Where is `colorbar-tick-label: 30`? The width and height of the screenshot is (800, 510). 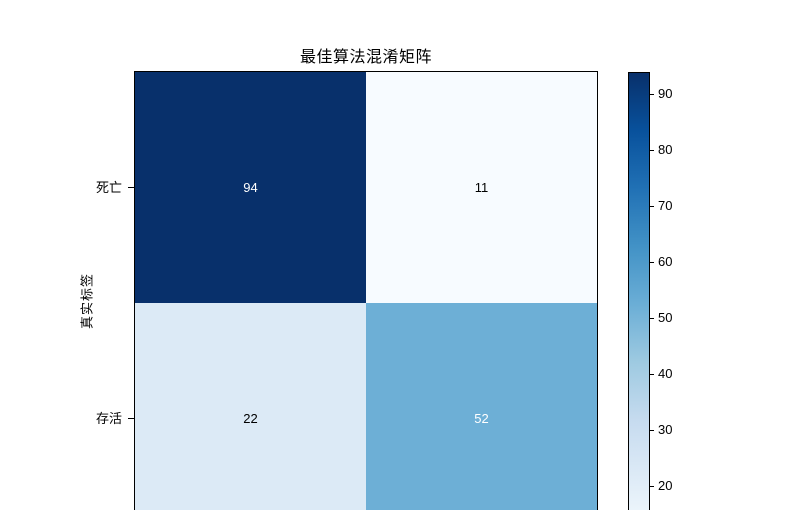 colorbar-tick-label: 30 is located at coordinates (665, 429).